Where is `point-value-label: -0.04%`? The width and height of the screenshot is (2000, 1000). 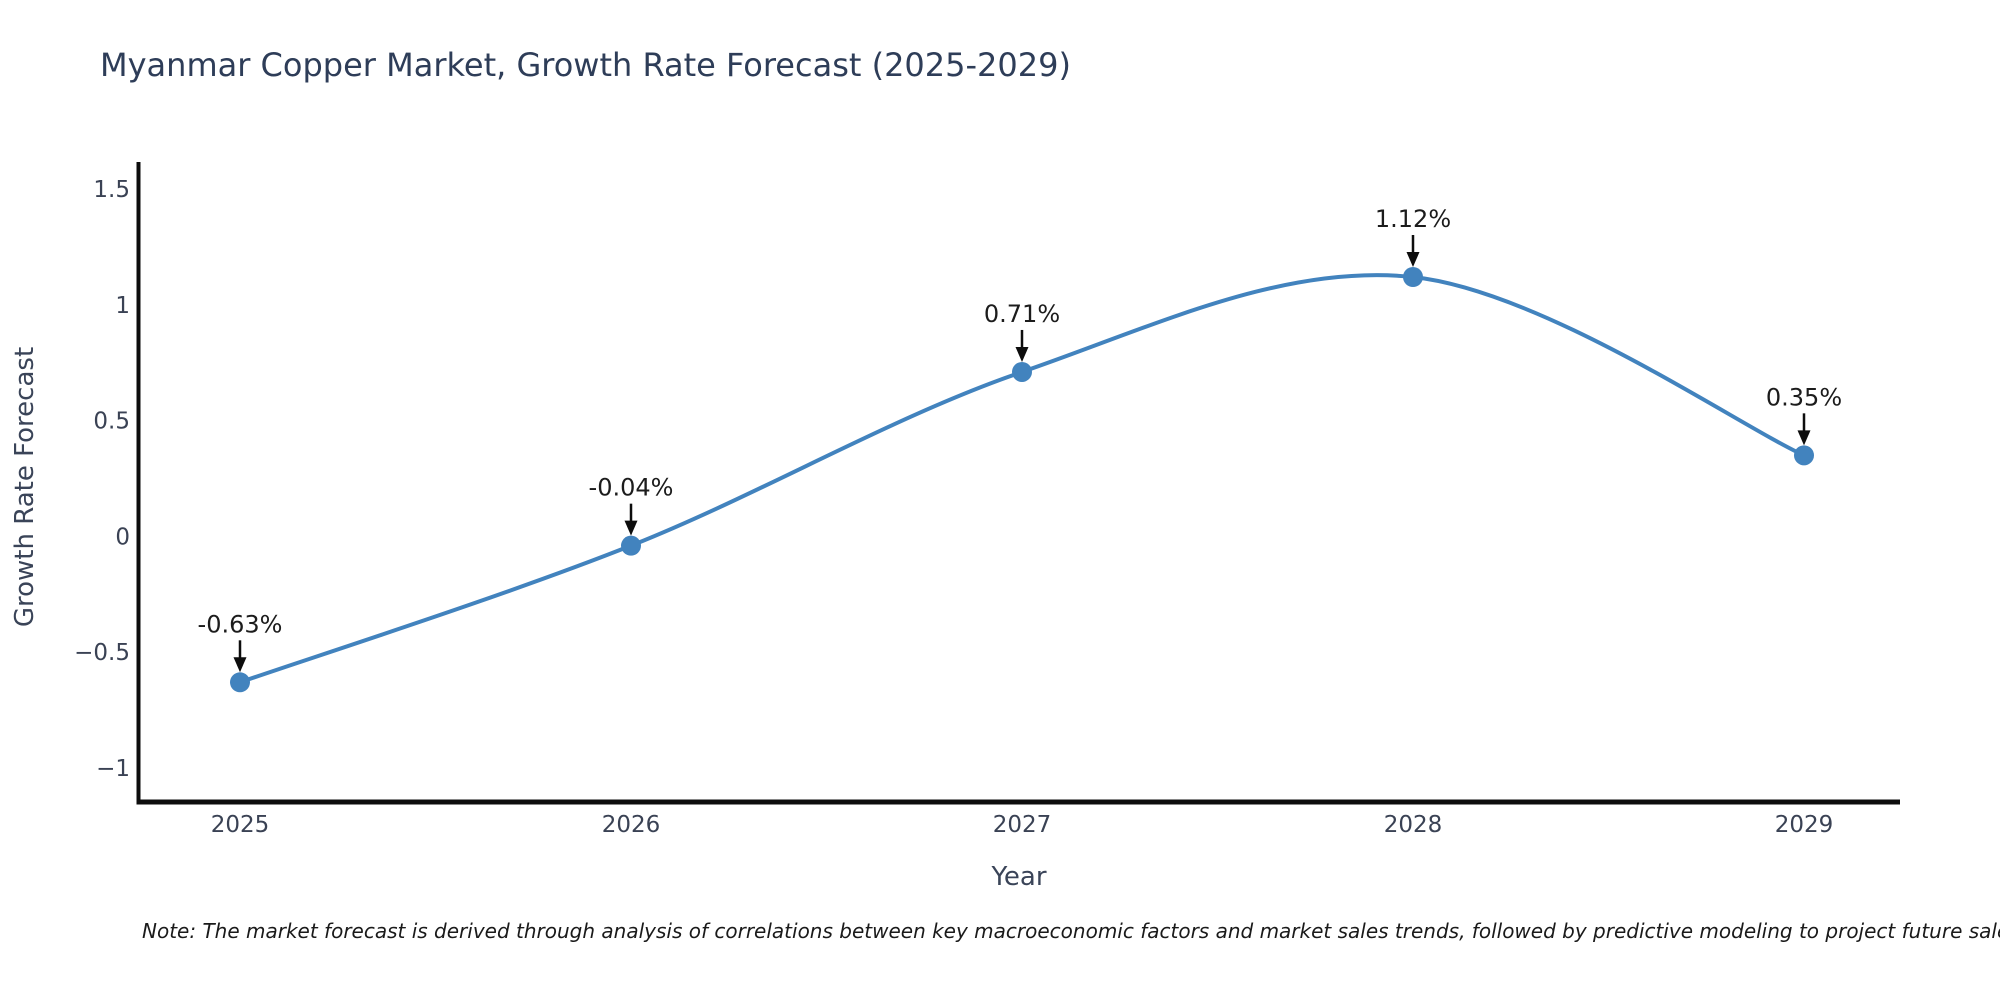
point-value-label: -0.04% is located at coordinates (631, 488).